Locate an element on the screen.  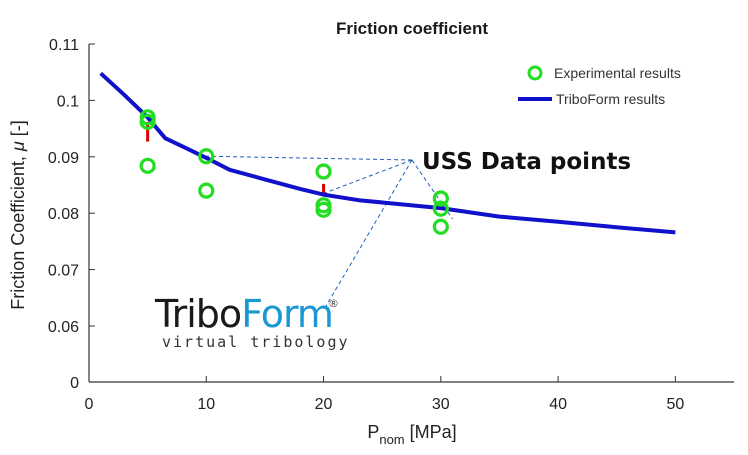
y-tick-label: 0.1 is located at coordinates (68, 101).